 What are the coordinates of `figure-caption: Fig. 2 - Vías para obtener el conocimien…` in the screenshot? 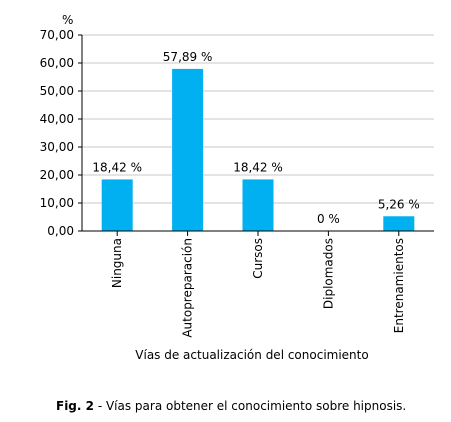 It's located at (231, 406).